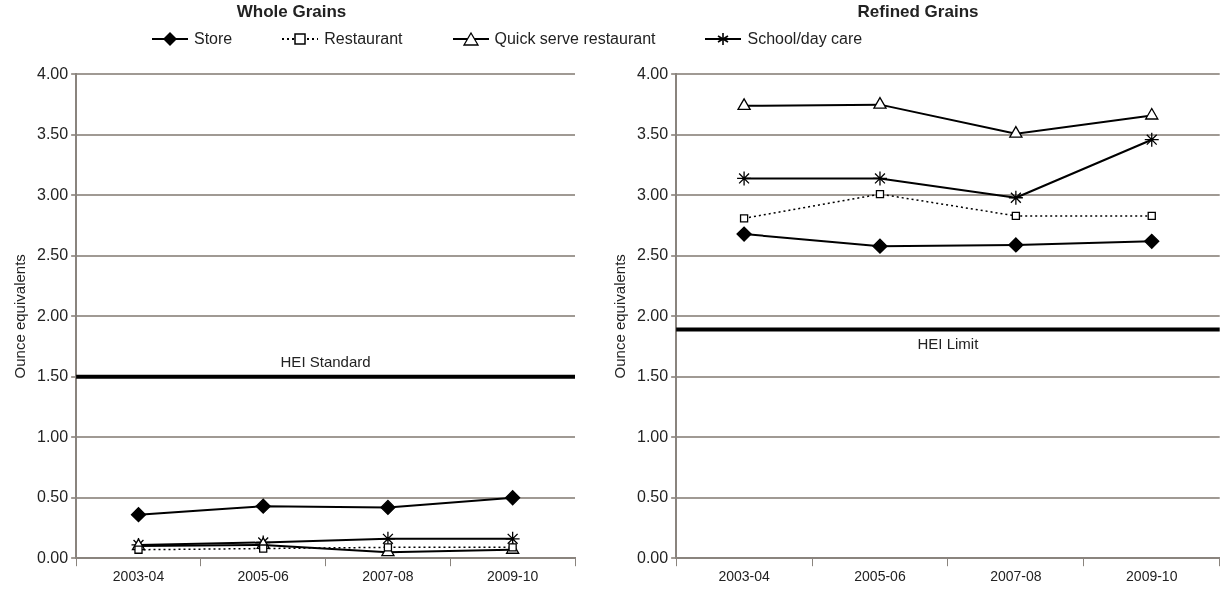  I want to click on legend-label: Store, so click(213, 39).